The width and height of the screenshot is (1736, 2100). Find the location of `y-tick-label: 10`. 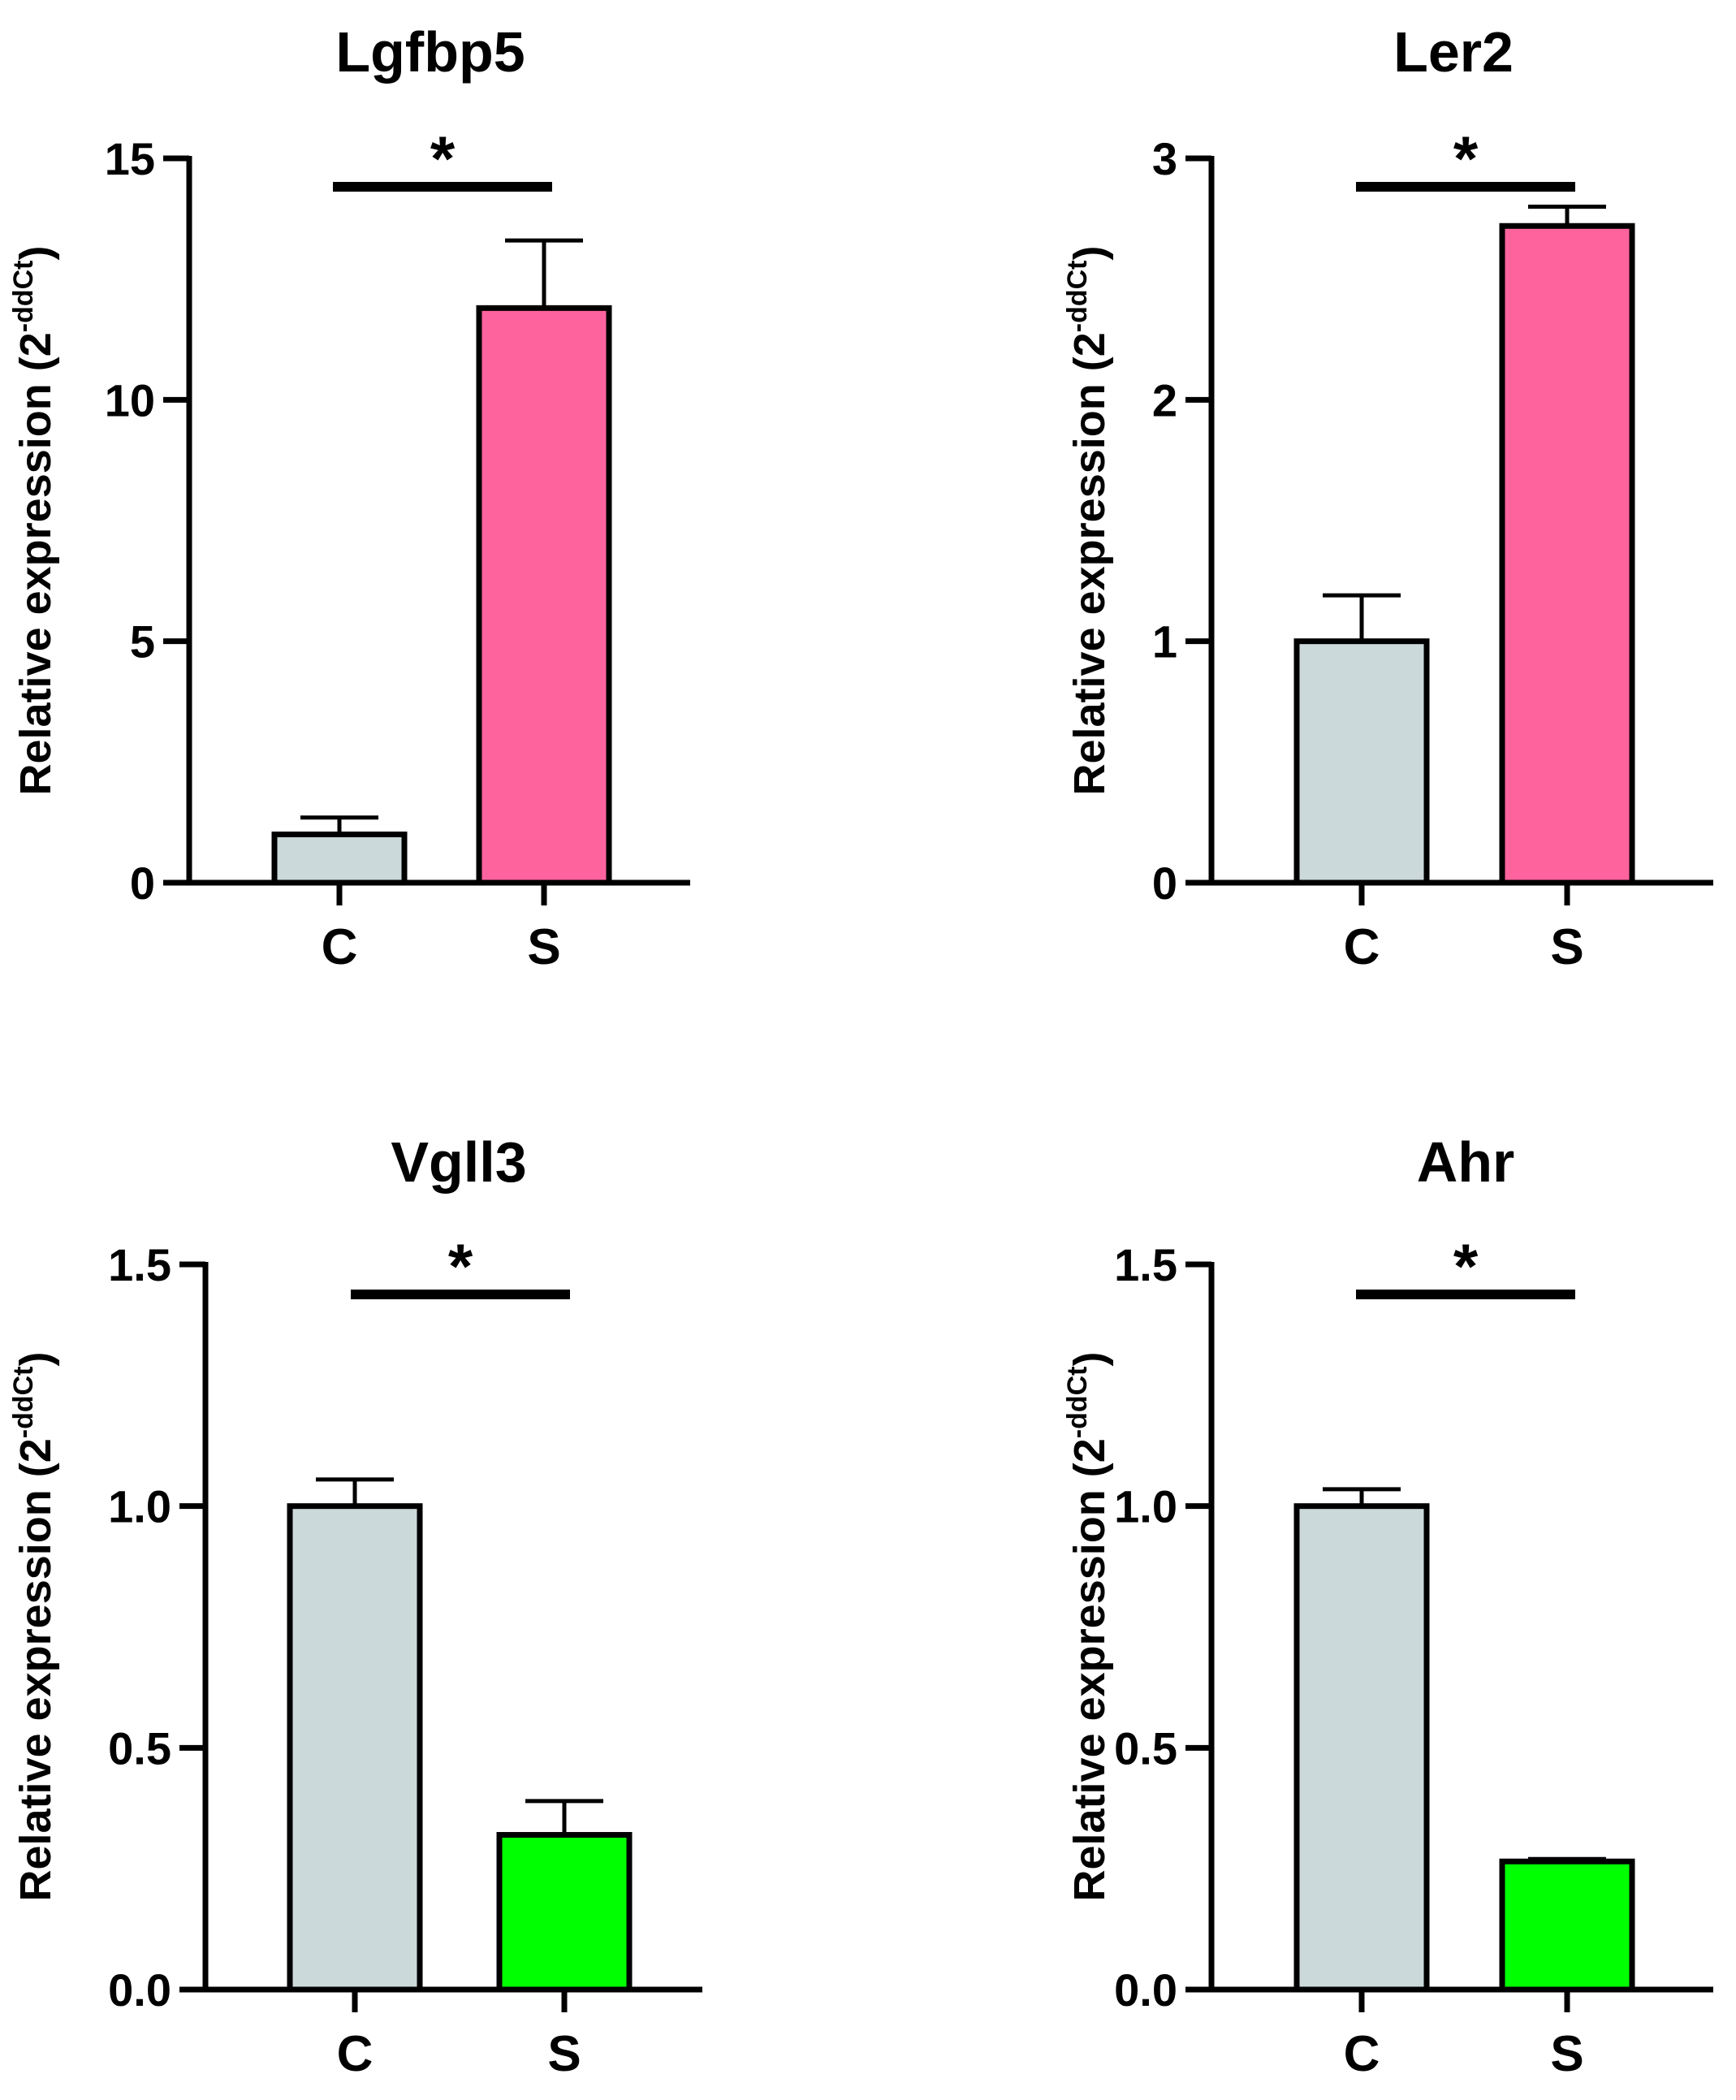

y-tick-label: 10 is located at coordinates (130, 400).